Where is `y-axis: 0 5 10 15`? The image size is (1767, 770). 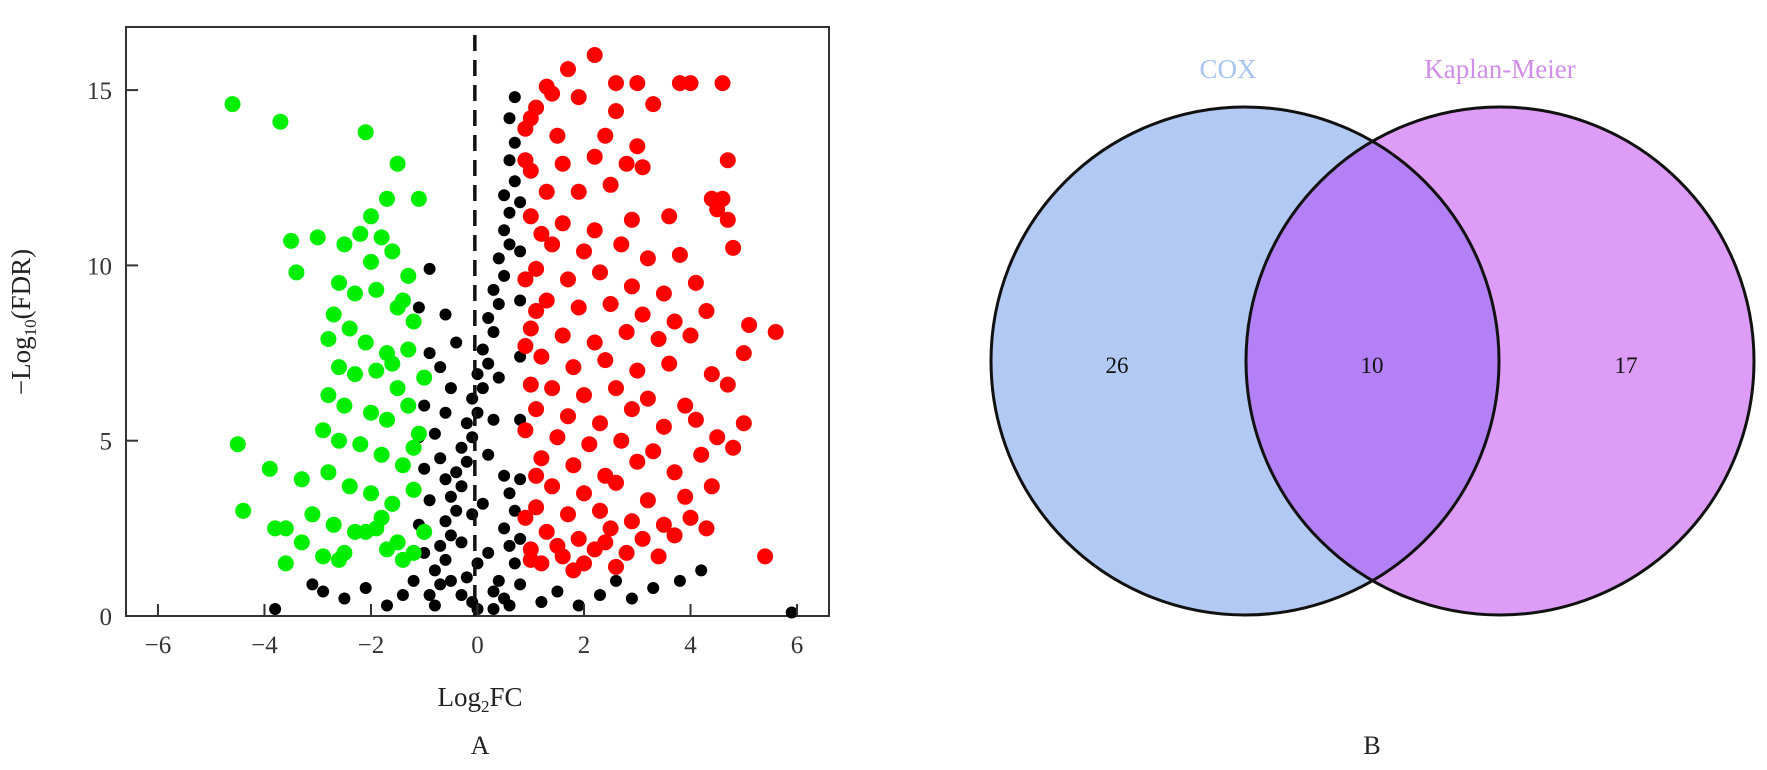 y-axis: 0 5 10 15 is located at coordinates (112, 354).